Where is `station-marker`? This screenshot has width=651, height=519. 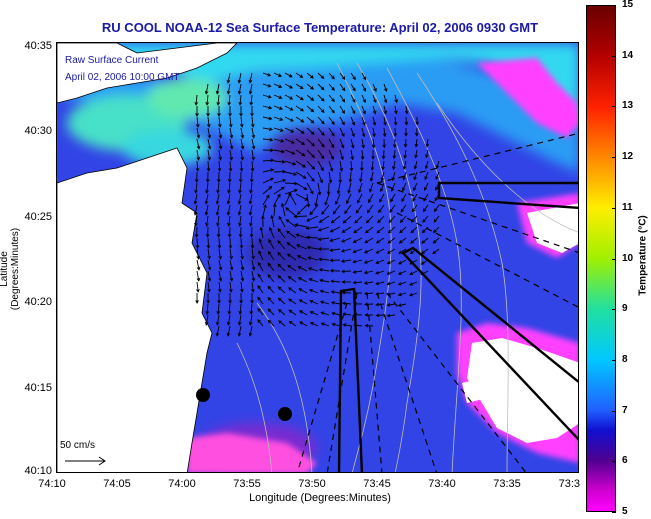 station-marker is located at coordinates (285, 414).